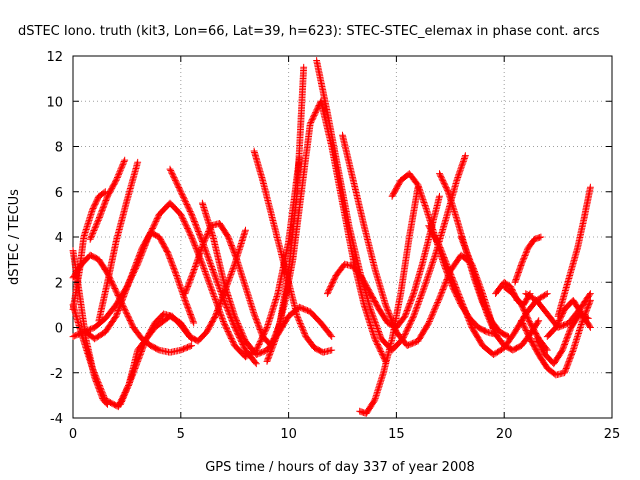 The image size is (640, 480). I want to click on x-tick-label: 5, so click(181, 434).